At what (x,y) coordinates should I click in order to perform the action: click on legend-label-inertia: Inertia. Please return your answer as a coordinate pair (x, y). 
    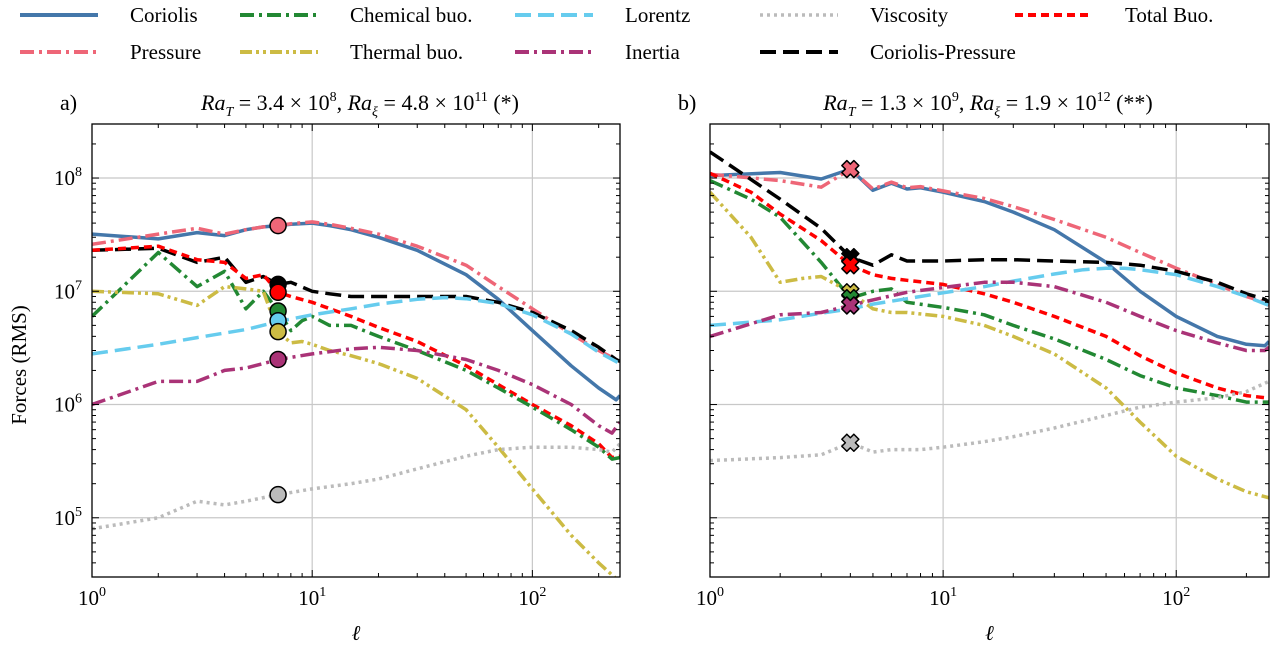
    Looking at the image, I should click on (652, 52).